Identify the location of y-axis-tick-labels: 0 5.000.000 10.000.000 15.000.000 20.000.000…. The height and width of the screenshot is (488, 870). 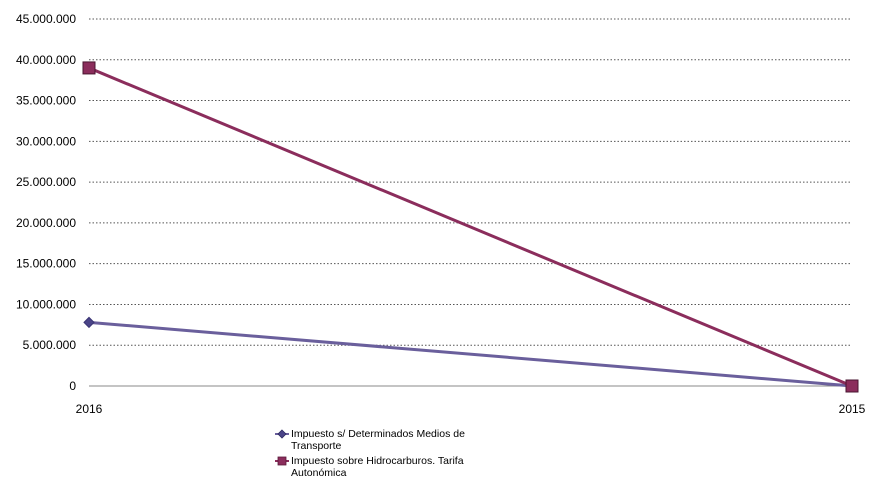
(46, 202).